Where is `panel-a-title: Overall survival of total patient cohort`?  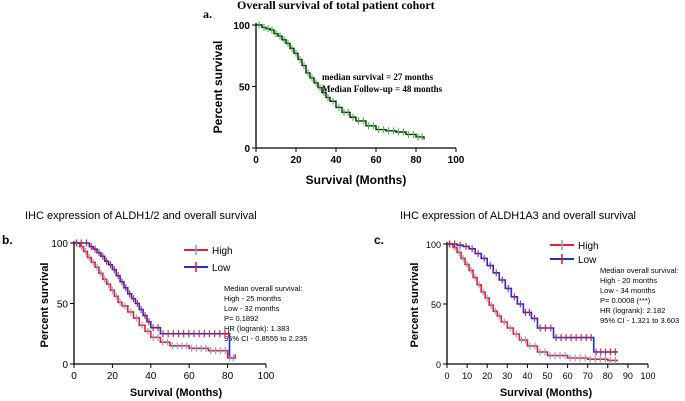 panel-a-title: Overall survival of total patient cohort is located at coordinates (336, 6).